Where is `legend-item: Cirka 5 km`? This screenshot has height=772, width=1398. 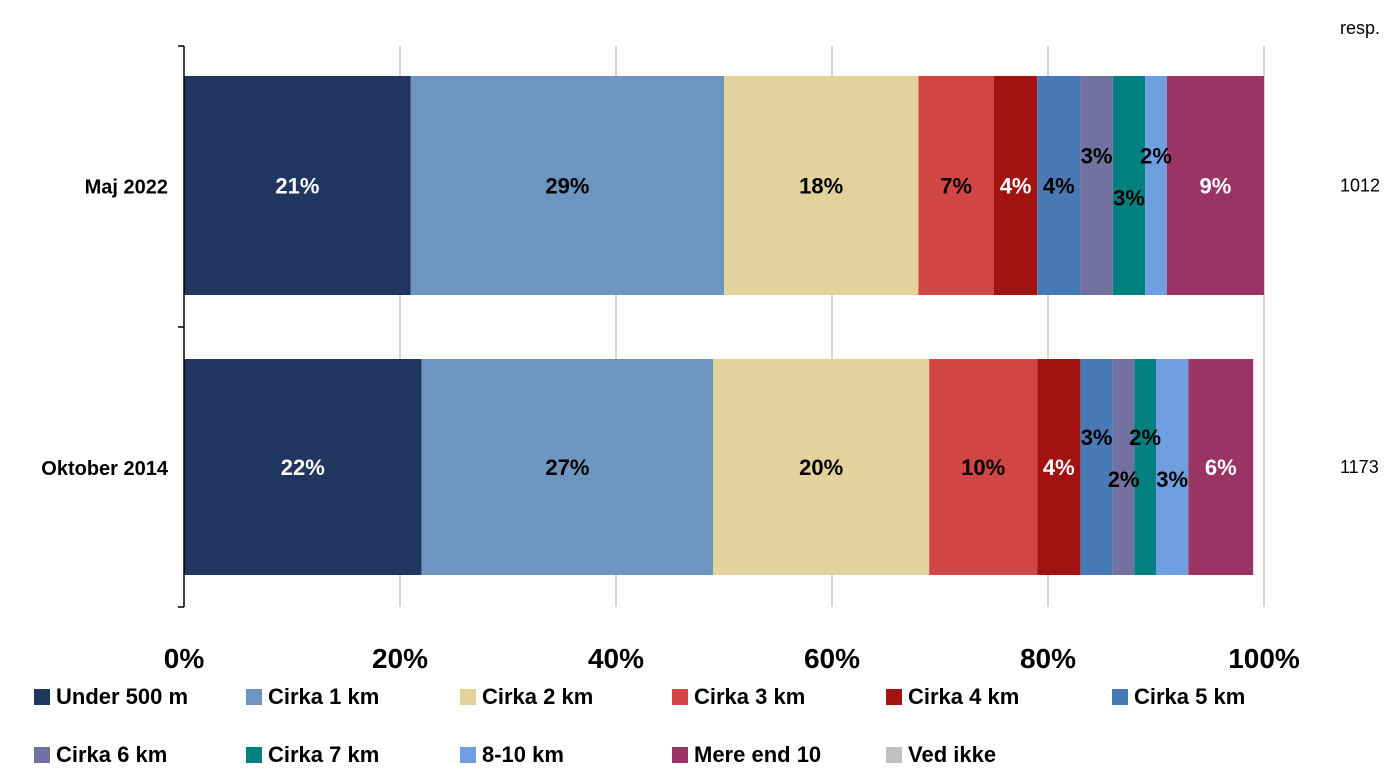 legend-item: Cirka 5 km is located at coordinates (1178, 697).